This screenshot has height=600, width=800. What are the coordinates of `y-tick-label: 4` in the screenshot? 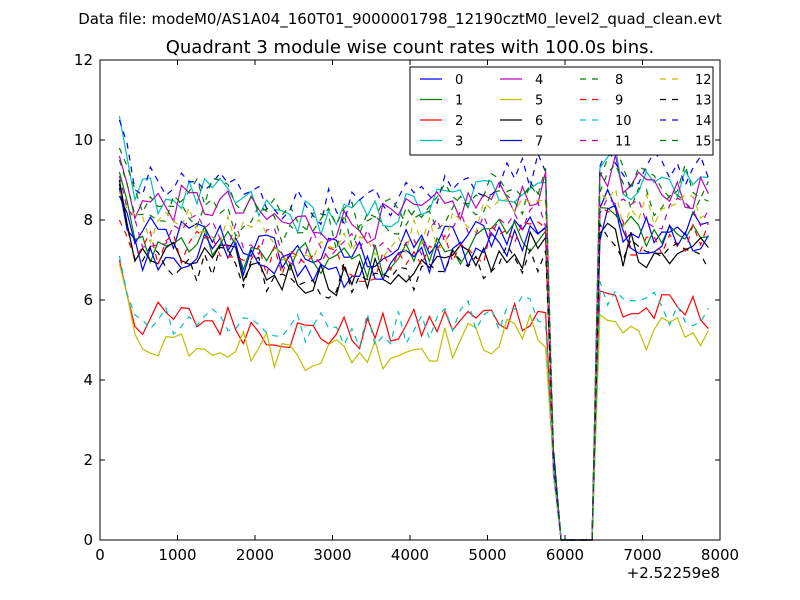 It's located at (88, 380).